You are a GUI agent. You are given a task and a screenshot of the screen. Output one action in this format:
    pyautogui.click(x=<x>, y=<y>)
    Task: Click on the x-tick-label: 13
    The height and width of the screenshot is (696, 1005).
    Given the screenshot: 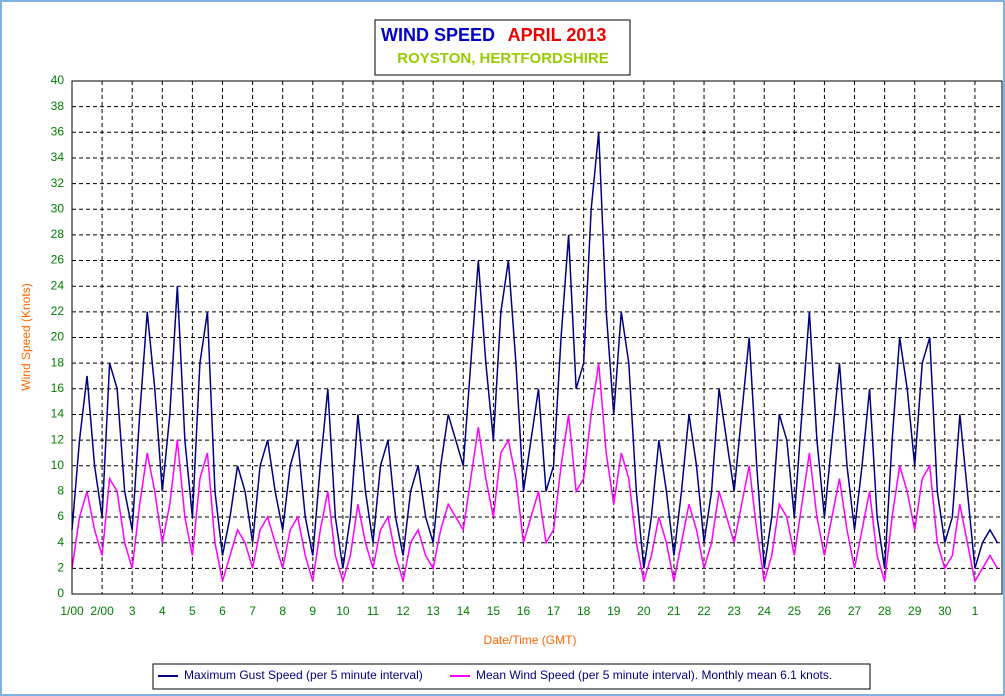 What is the action you would take?
    pyautogui.click(x=433, y=611)
    